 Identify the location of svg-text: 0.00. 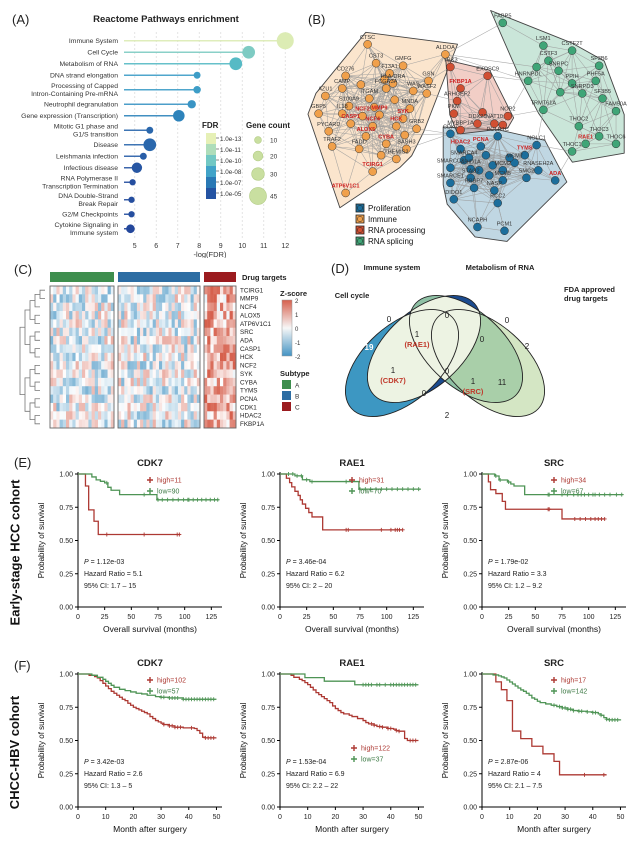
(66, 808).